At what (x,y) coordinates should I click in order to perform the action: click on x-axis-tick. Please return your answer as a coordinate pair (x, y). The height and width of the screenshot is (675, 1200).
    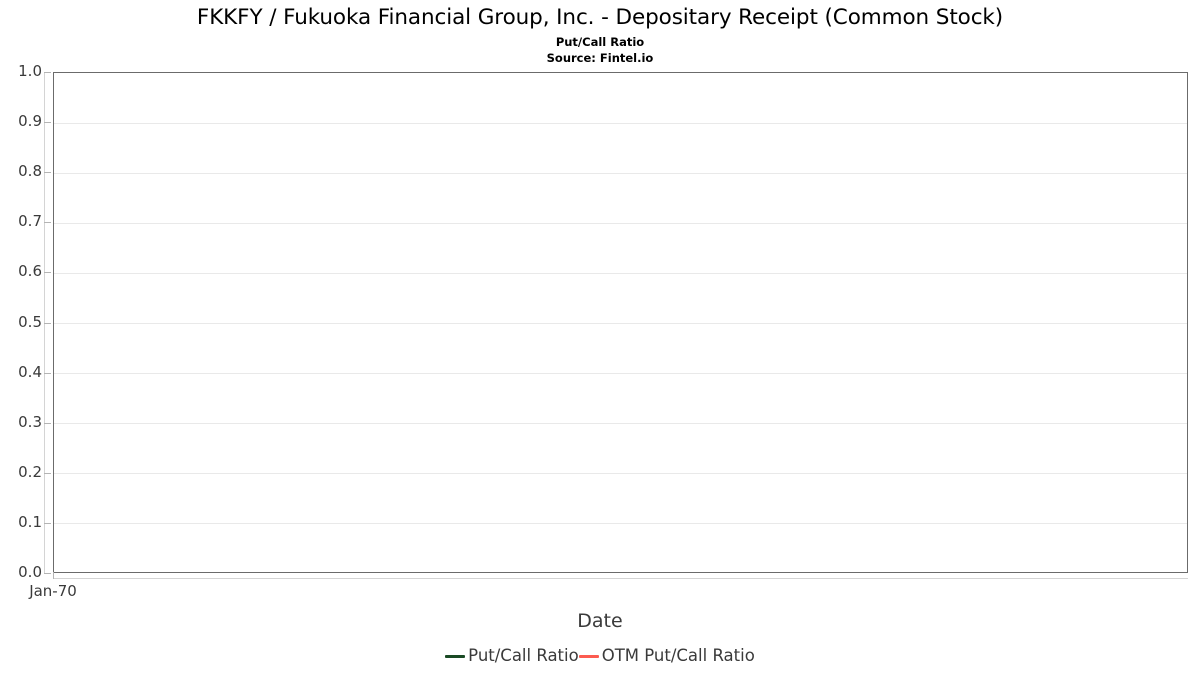
    Looking at the image, I should click on (53, 575).